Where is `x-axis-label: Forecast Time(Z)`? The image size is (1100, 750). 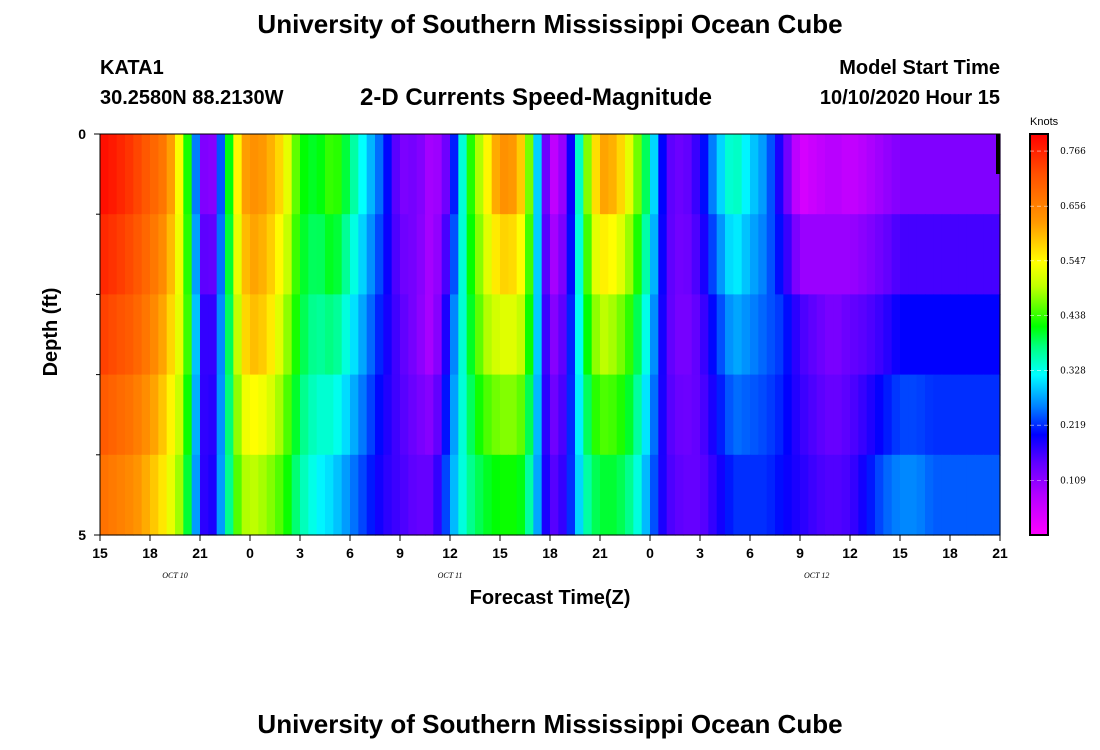
x-axis-label: Forecast Time(Z) is located at coordinates (550, 598).